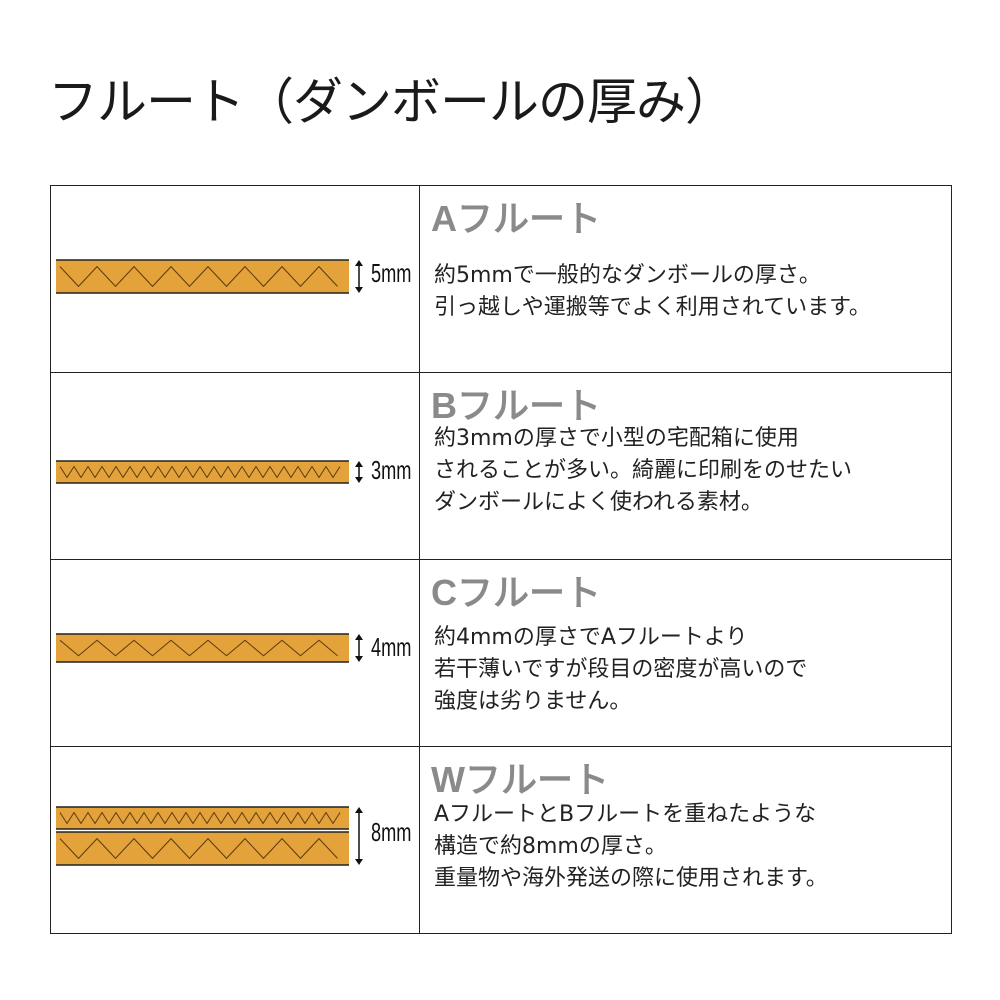 This screenshot has height=1000, width=1000. What do you see at coordinates (516, 405) in the screenshot?
I see `flute-name: Bフルート` at bounding box center [516, 405].